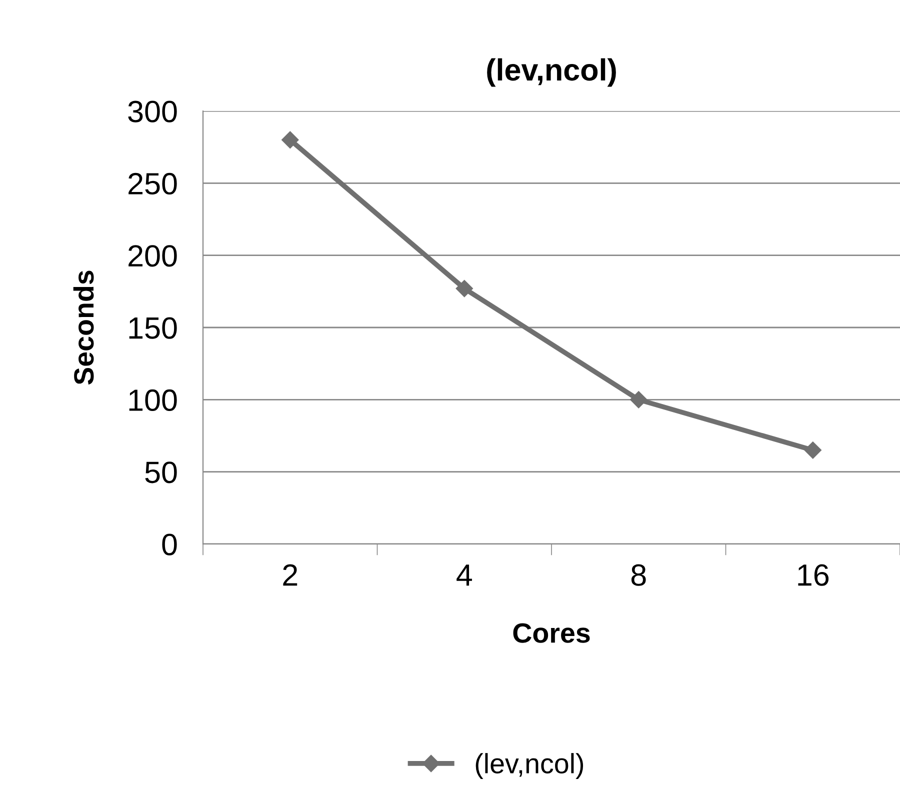 The width and height of the screenshot is (900, 808). What do you see at coordinates (638, 575) in the screenshot?
I see `x-tick-label: 8` at bounding box center [638, 575].